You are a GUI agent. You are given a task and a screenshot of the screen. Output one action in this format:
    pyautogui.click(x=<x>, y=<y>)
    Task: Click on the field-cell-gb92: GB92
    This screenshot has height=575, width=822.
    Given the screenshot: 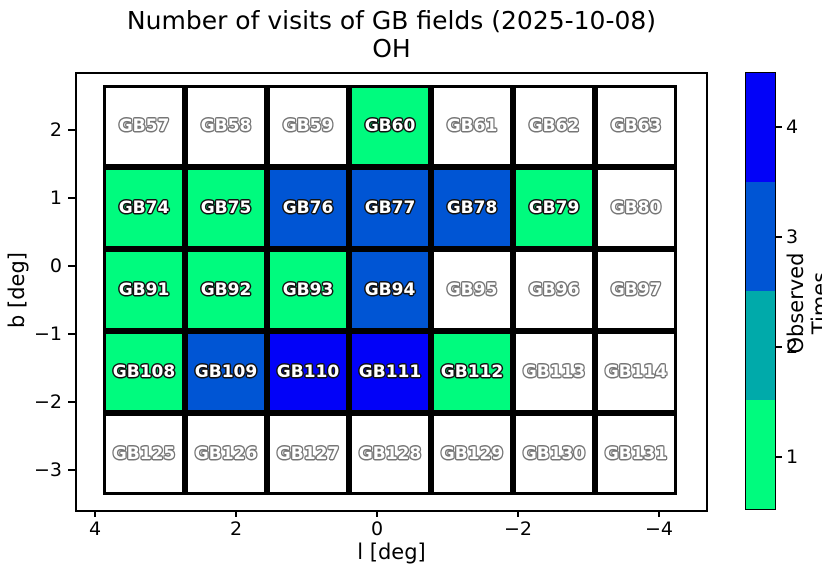 What is the action you would take?
    pyautogui.click(x=226, y=290)
    